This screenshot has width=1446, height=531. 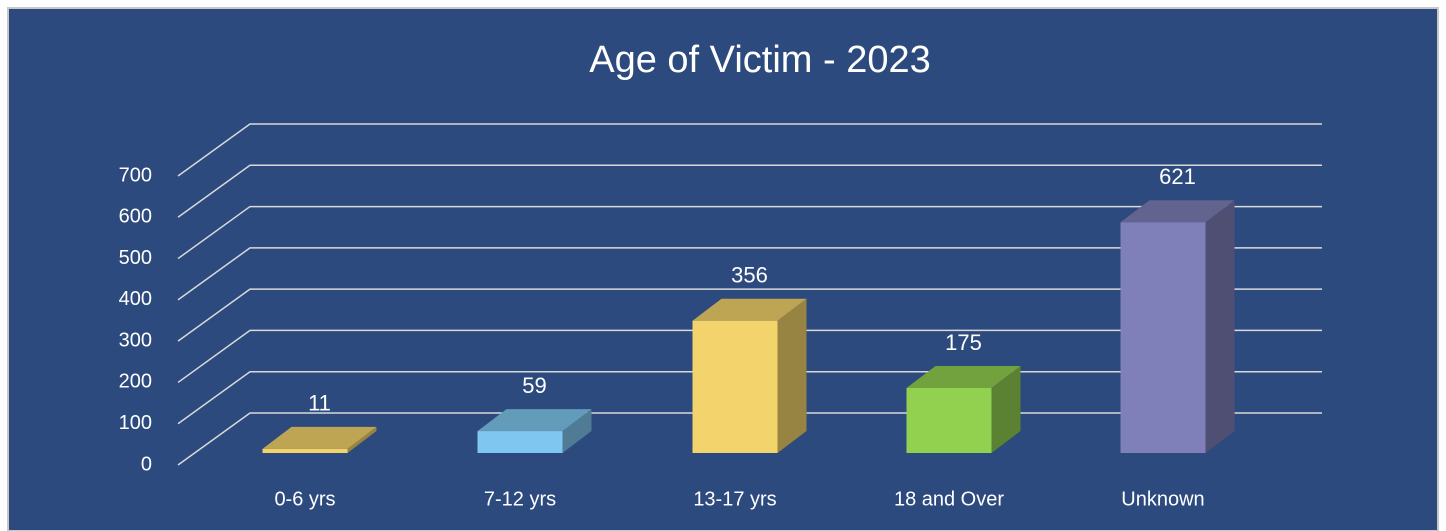 What do you see at coordinates (135, 217) in the screenshot?
I see `y-tick-label: 600` at bounding box center [135, 217].